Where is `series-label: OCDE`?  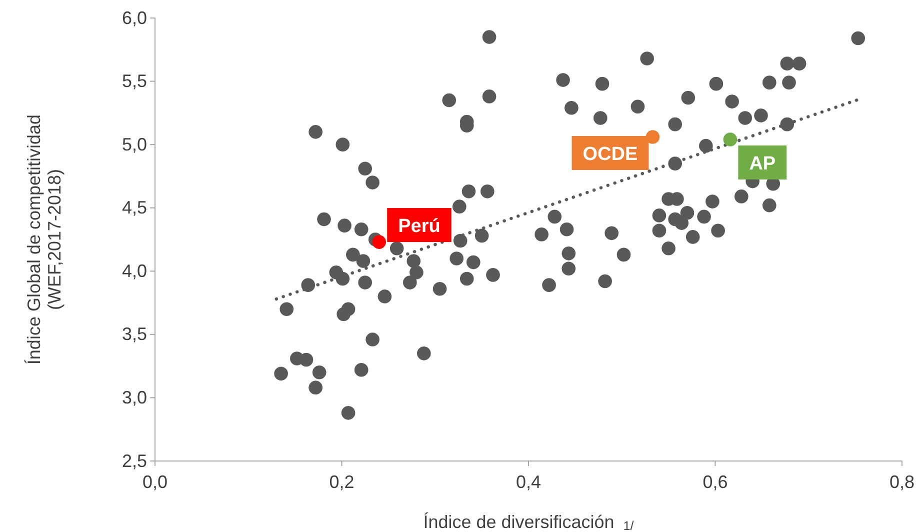
series-label: OCDE is located at coordinates (610, 154).